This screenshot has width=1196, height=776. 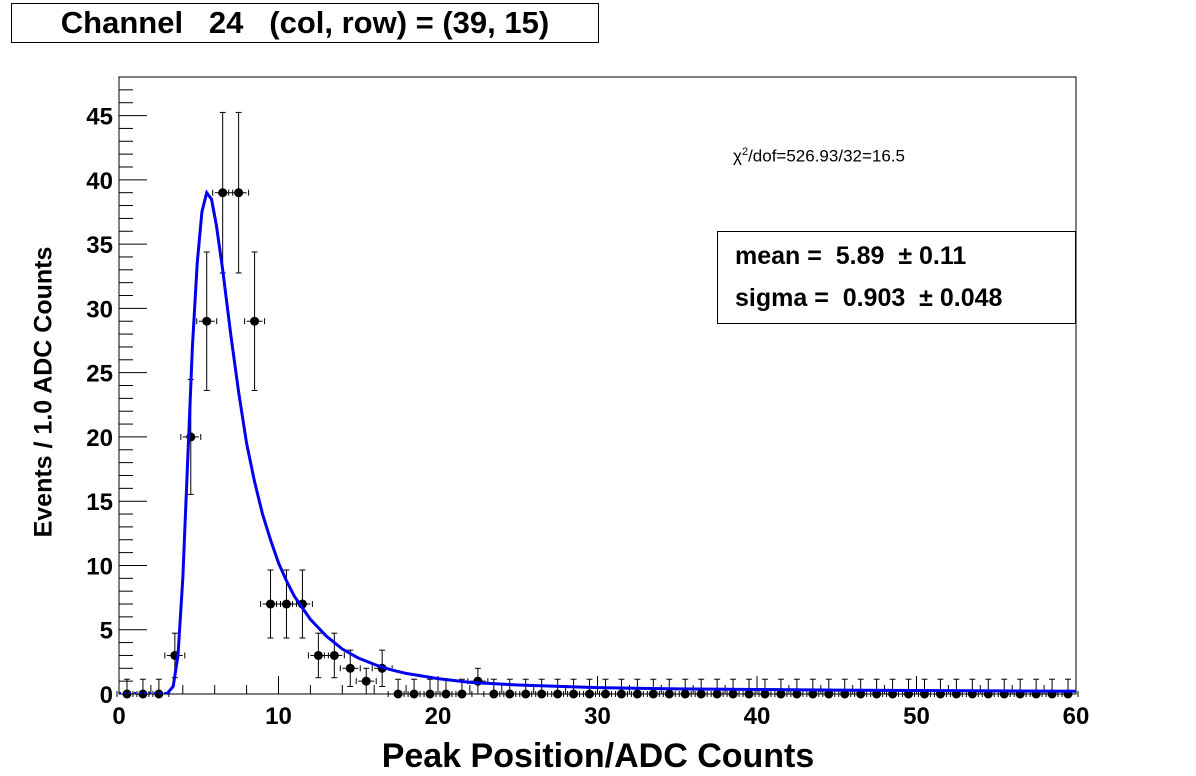 I want to click on chart-title: Channel 24 (col, row) = (39, 15), so click(x=305, y=23).